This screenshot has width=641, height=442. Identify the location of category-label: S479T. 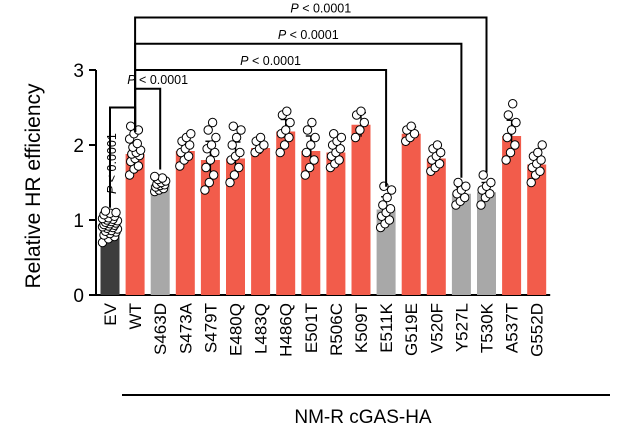
(210, 328).